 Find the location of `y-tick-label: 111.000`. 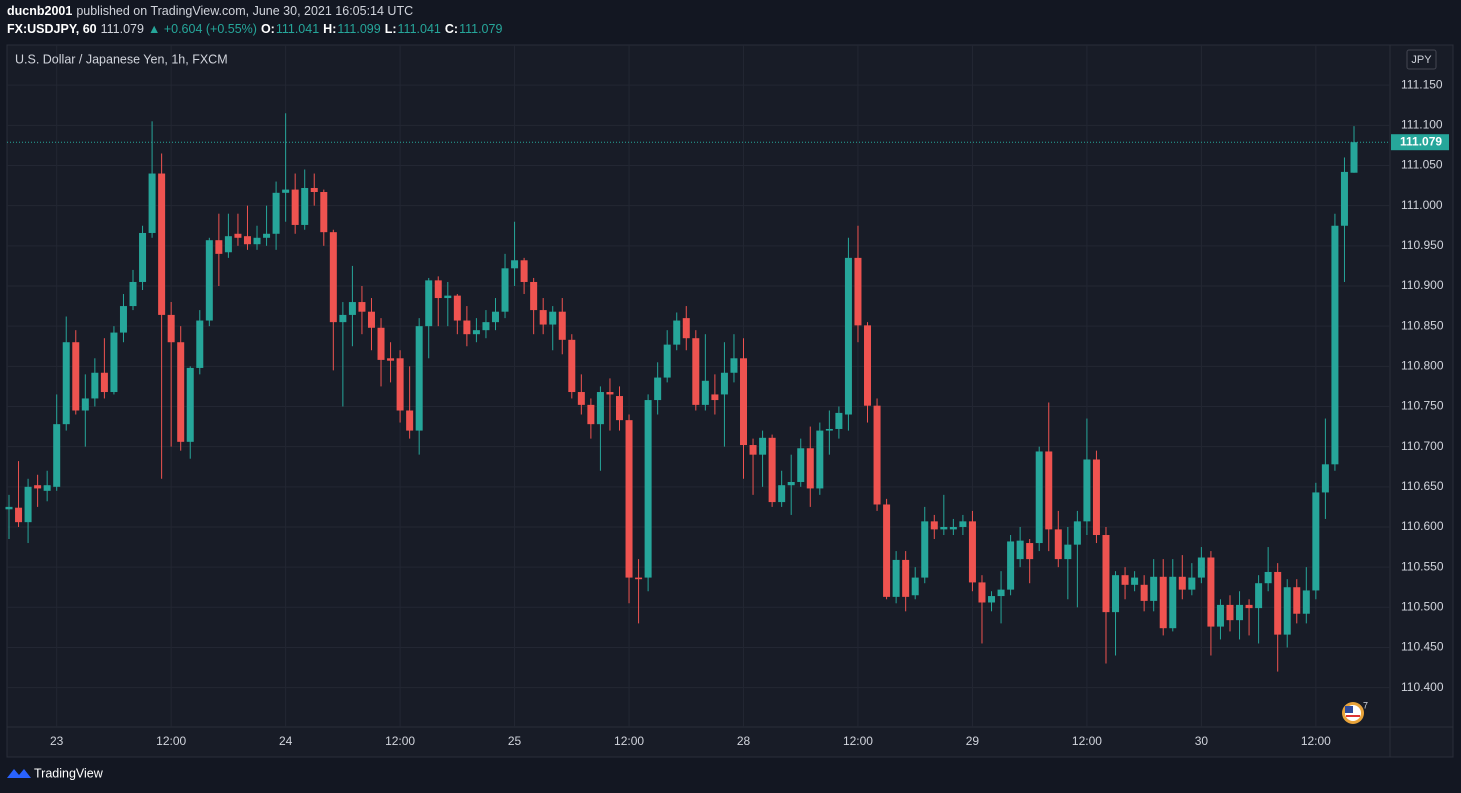

y-tick-label: 111.000 is located at coordinates (1422, 205).